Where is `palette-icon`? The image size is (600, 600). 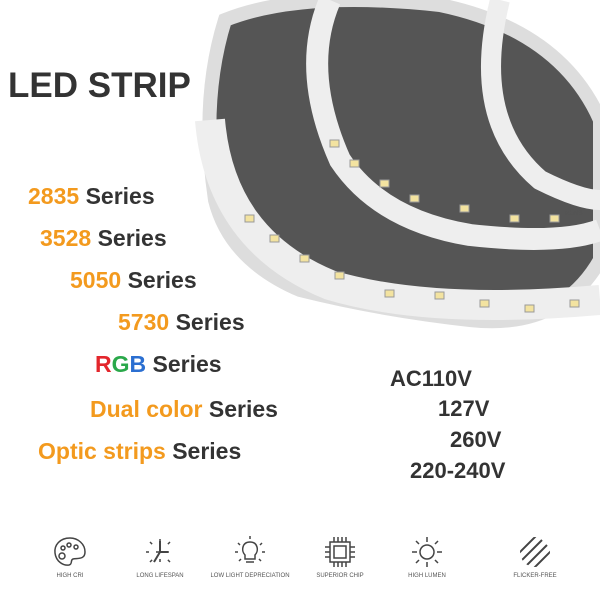
palette-icon is located at coordinates (70, 551).